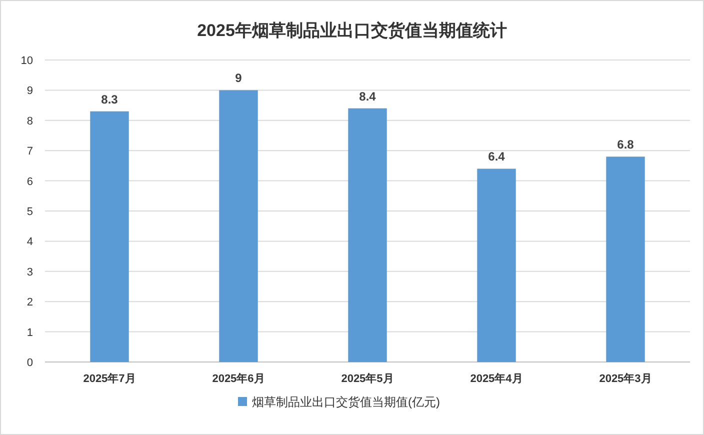  What do you see at coordinates (238, 378) in the screenshot?
I see `x-tick-label: 2025年6月` at bounding box center [238, 378].